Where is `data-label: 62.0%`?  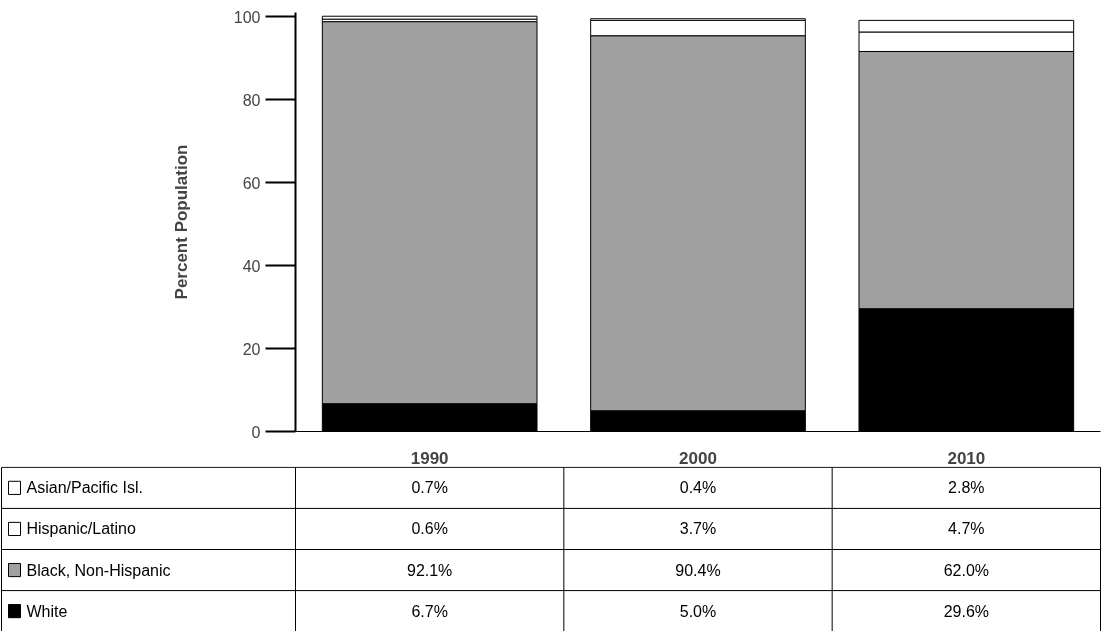 data-label: 62.0% is located at coordinates (966, 570).